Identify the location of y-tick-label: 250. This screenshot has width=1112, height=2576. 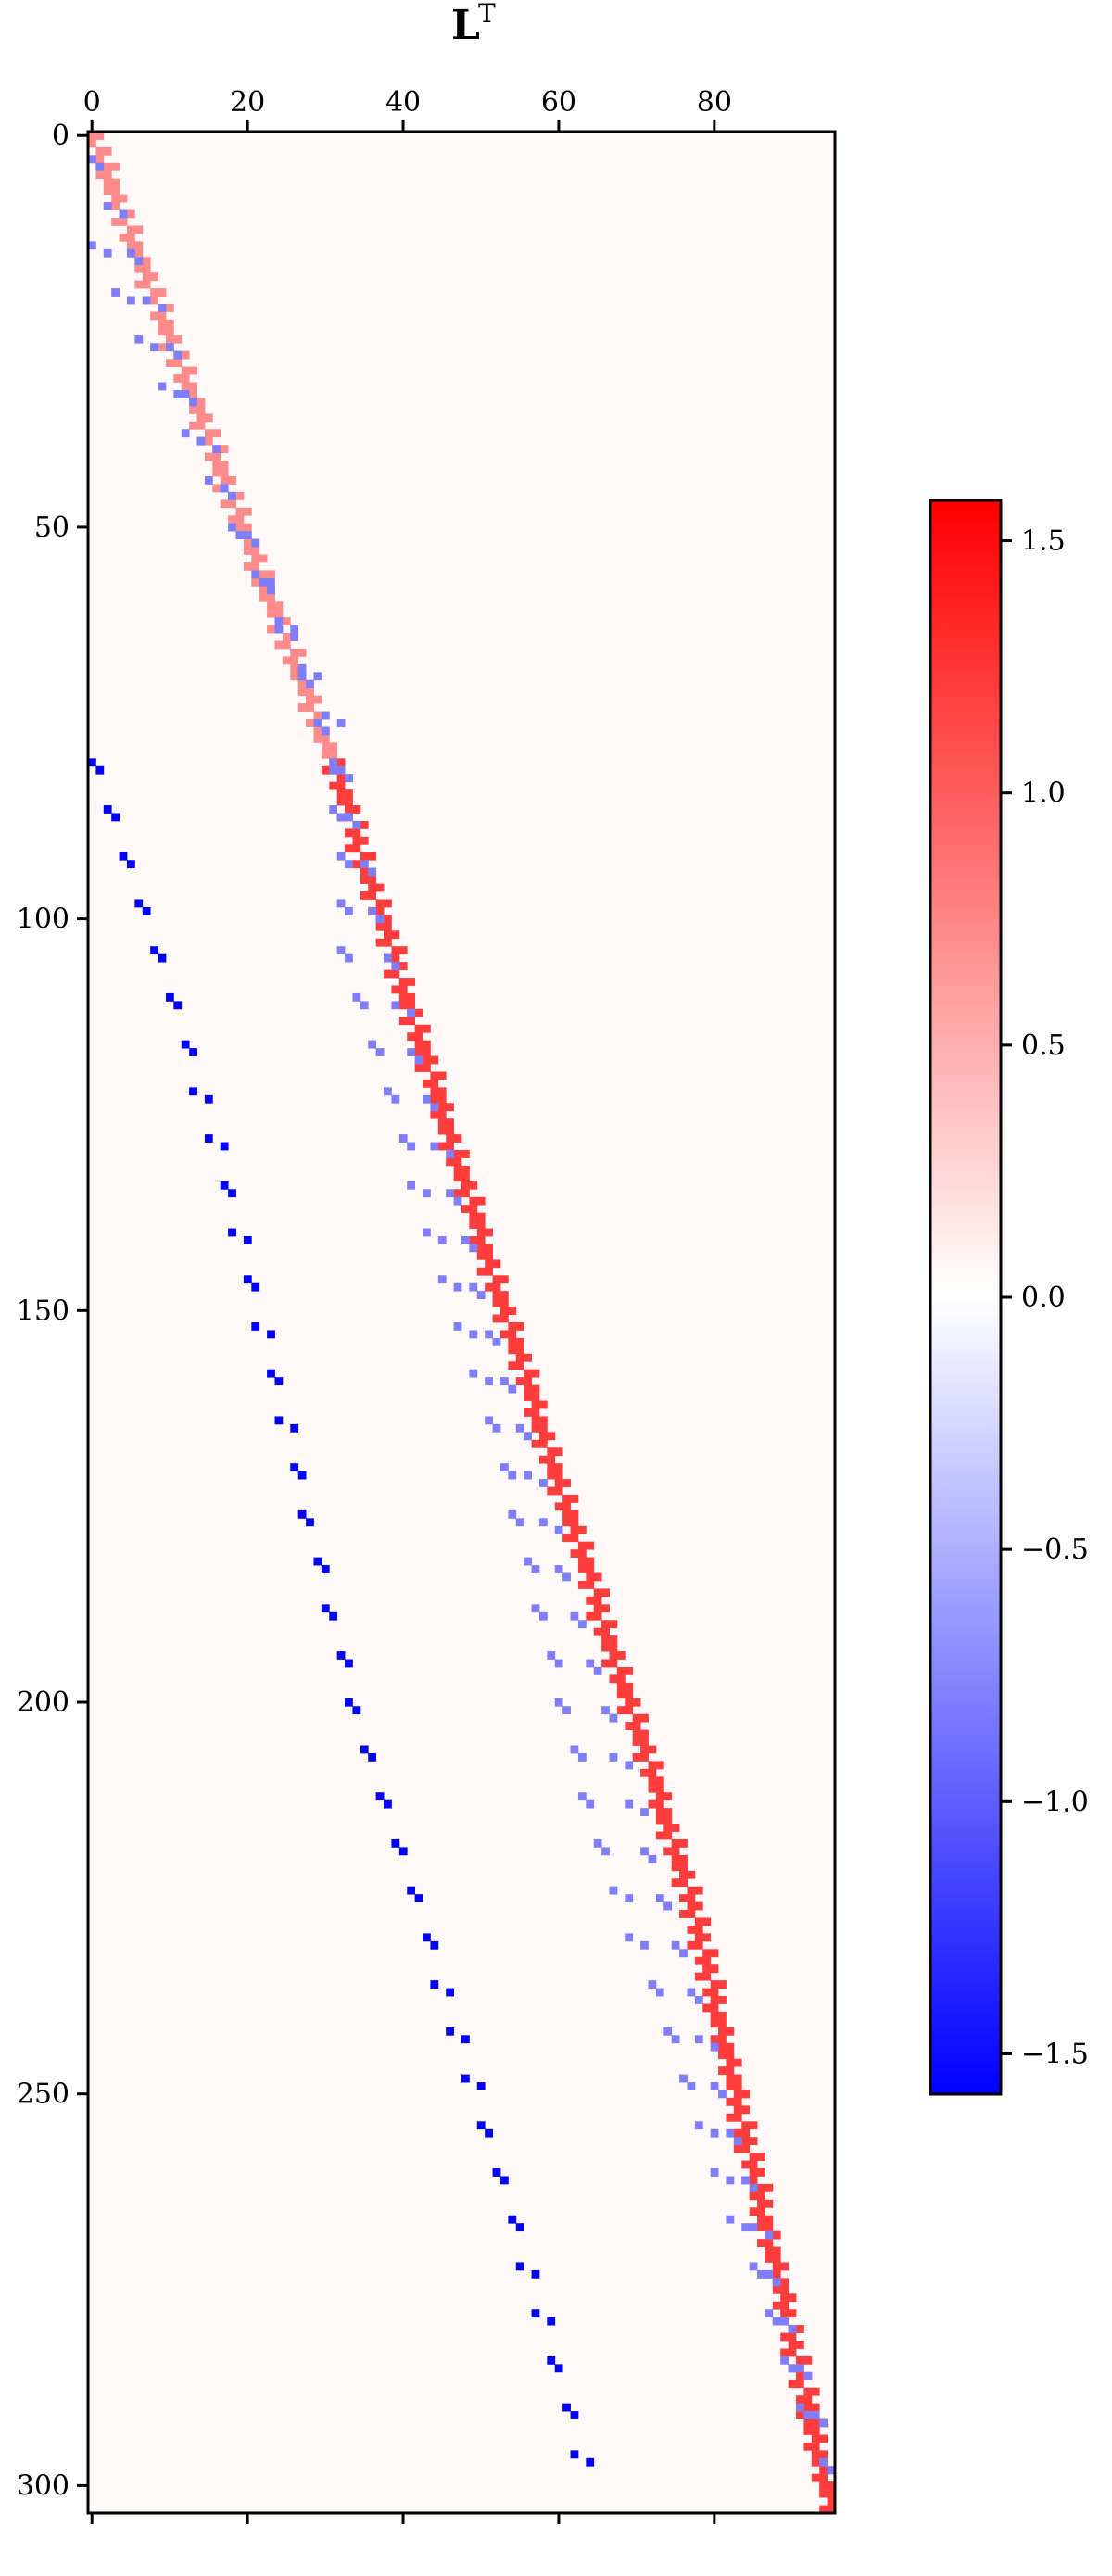
(43, 2094).